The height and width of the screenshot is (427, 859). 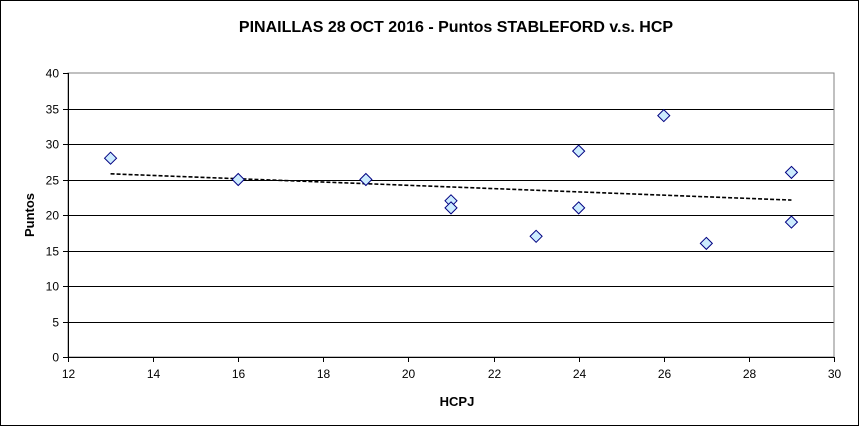 I want to click on x-tick-label: 18, so click(x=324, y=374).